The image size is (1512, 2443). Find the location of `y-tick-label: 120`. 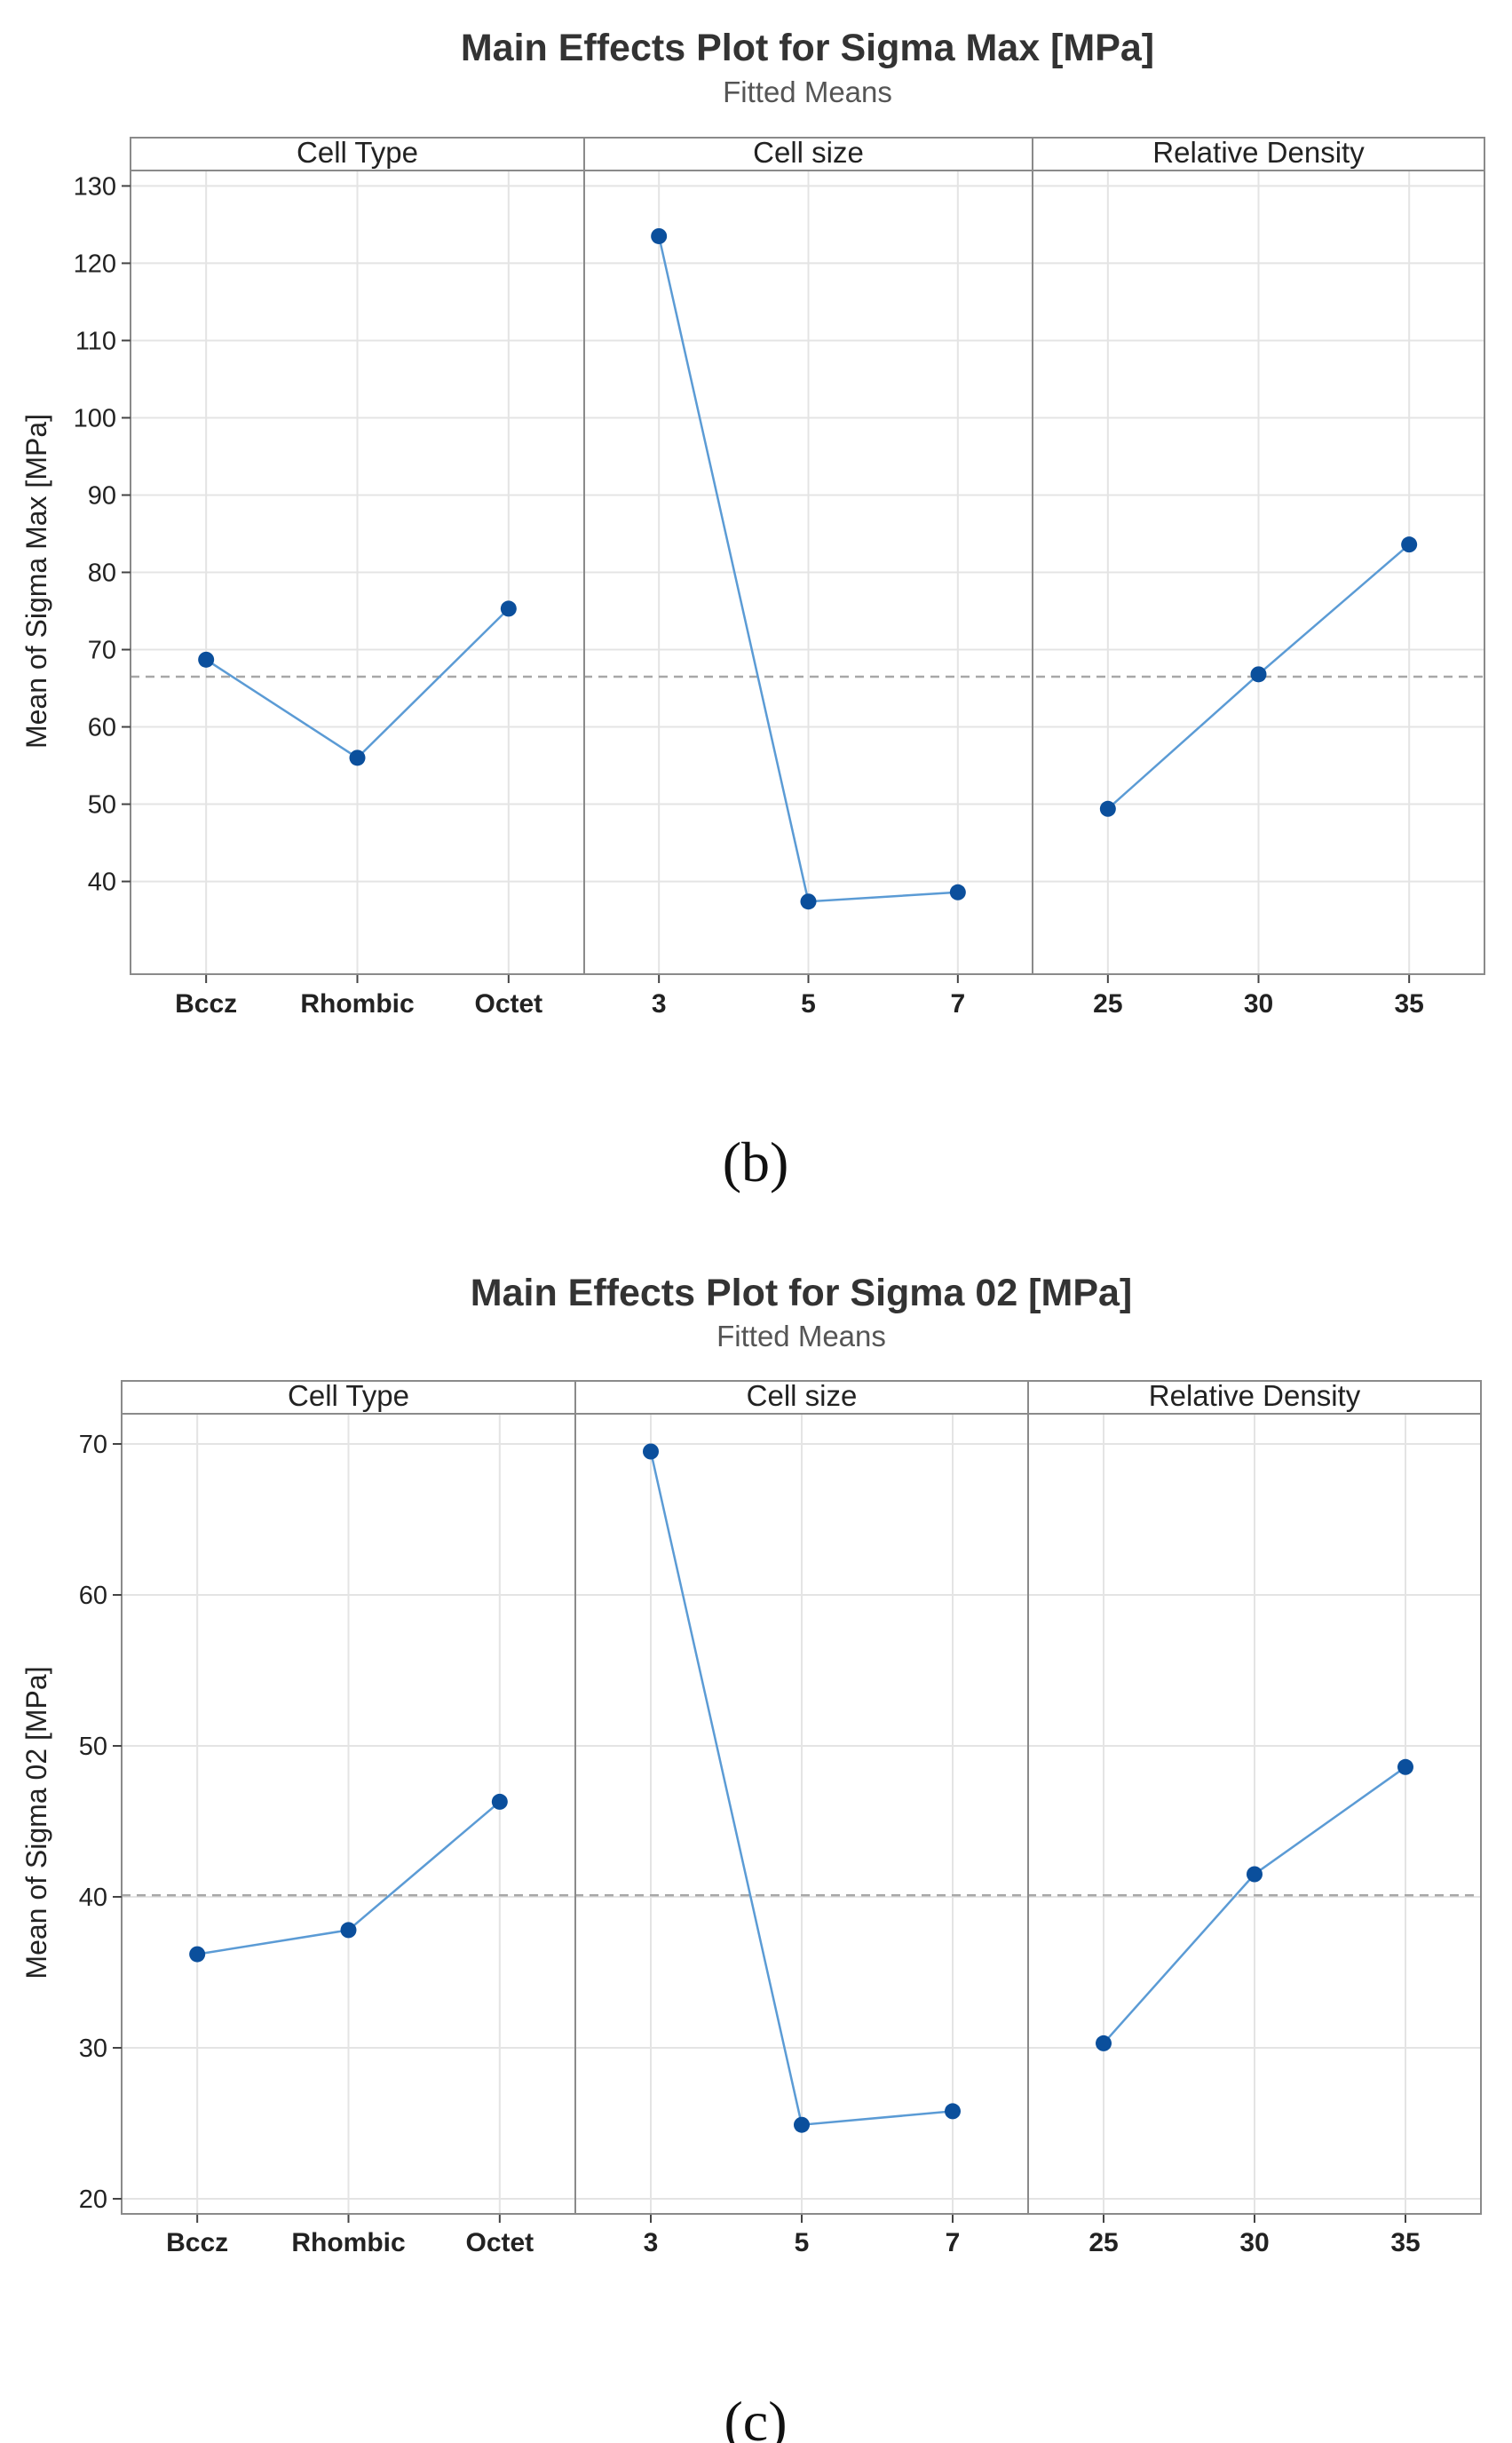

y-tick-label: 120 is located at coordinates (95, 264).